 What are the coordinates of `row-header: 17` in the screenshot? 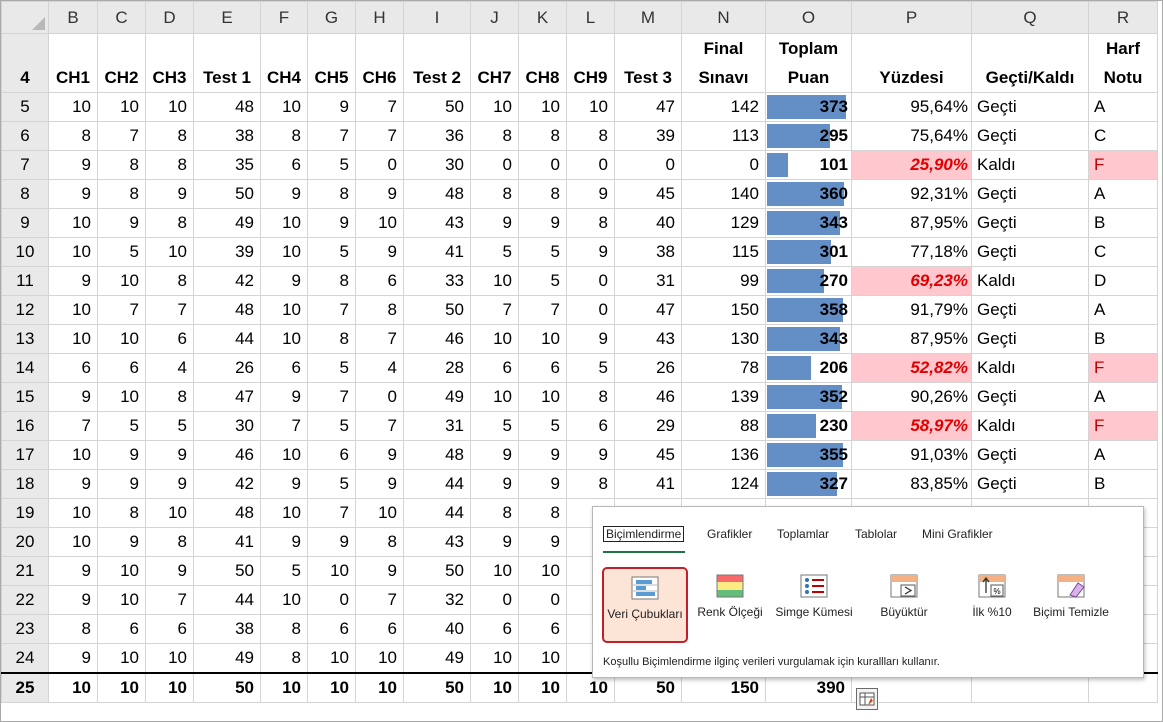 It's located at (25, 455).